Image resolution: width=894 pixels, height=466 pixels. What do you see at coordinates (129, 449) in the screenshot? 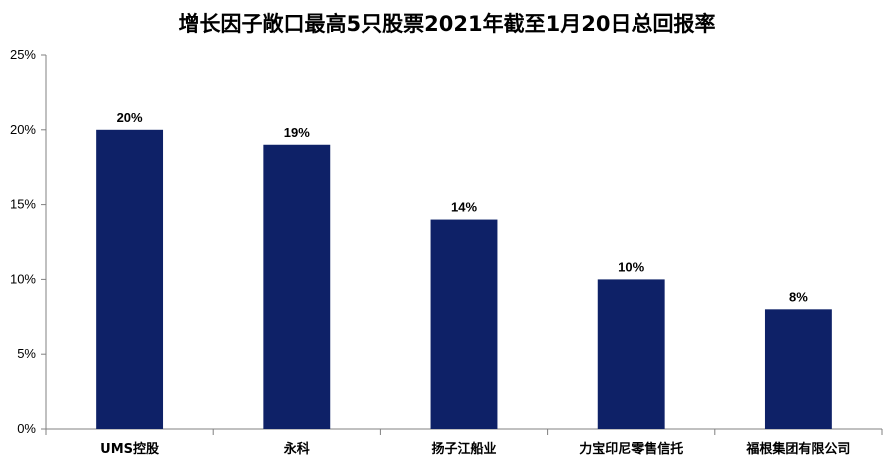
I see `x-tick-label: UMS控股` at bounding box center [129, 449].